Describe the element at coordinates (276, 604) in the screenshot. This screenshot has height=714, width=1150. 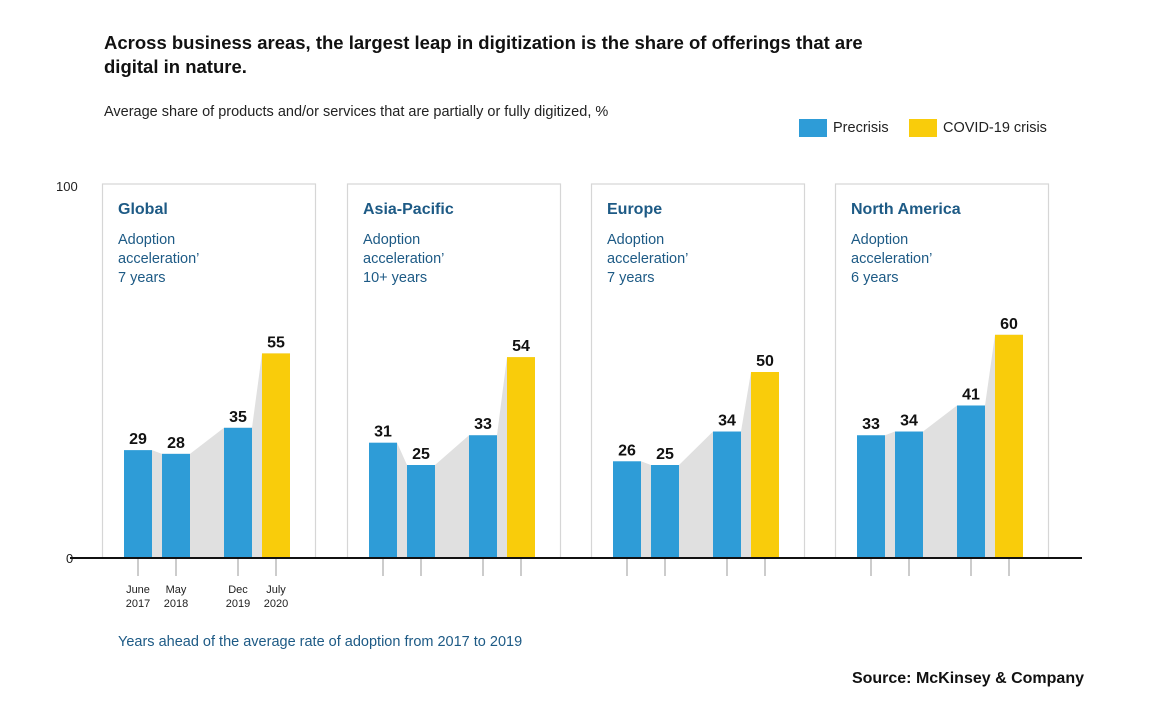
I see `x-label-bottom-4: 2020` at that location.